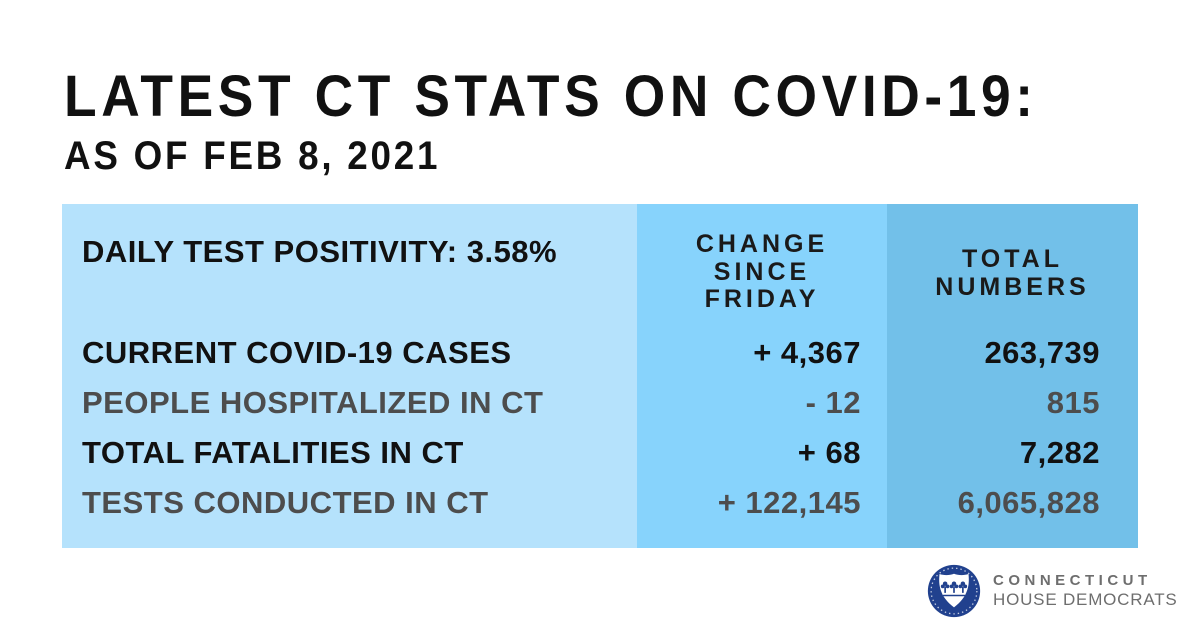 This screenshot has height=630, width=1200. Describe the element at coordinates (1012, 259) in the screenshot. I see `total-header-line: TOTAL` at that location.